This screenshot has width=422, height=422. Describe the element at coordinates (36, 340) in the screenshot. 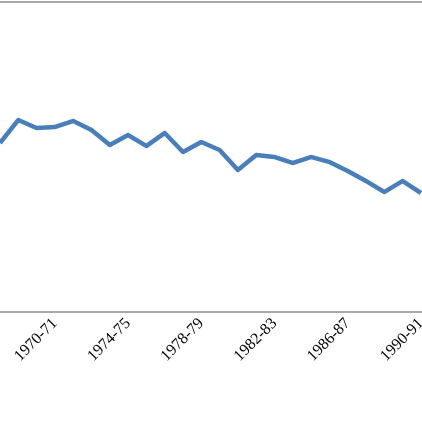

I see `x-tick-label: 1970-71` at that location.